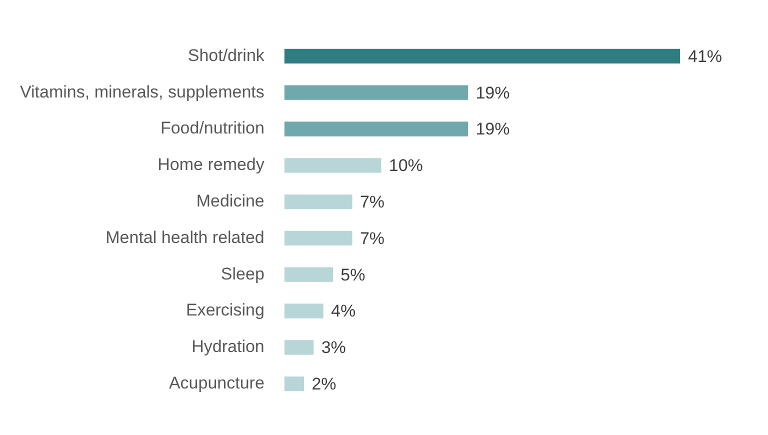  Describe the element at coordinates (225, 310) in the screenshot. I see `y-tick-label: Exercising` at that location.